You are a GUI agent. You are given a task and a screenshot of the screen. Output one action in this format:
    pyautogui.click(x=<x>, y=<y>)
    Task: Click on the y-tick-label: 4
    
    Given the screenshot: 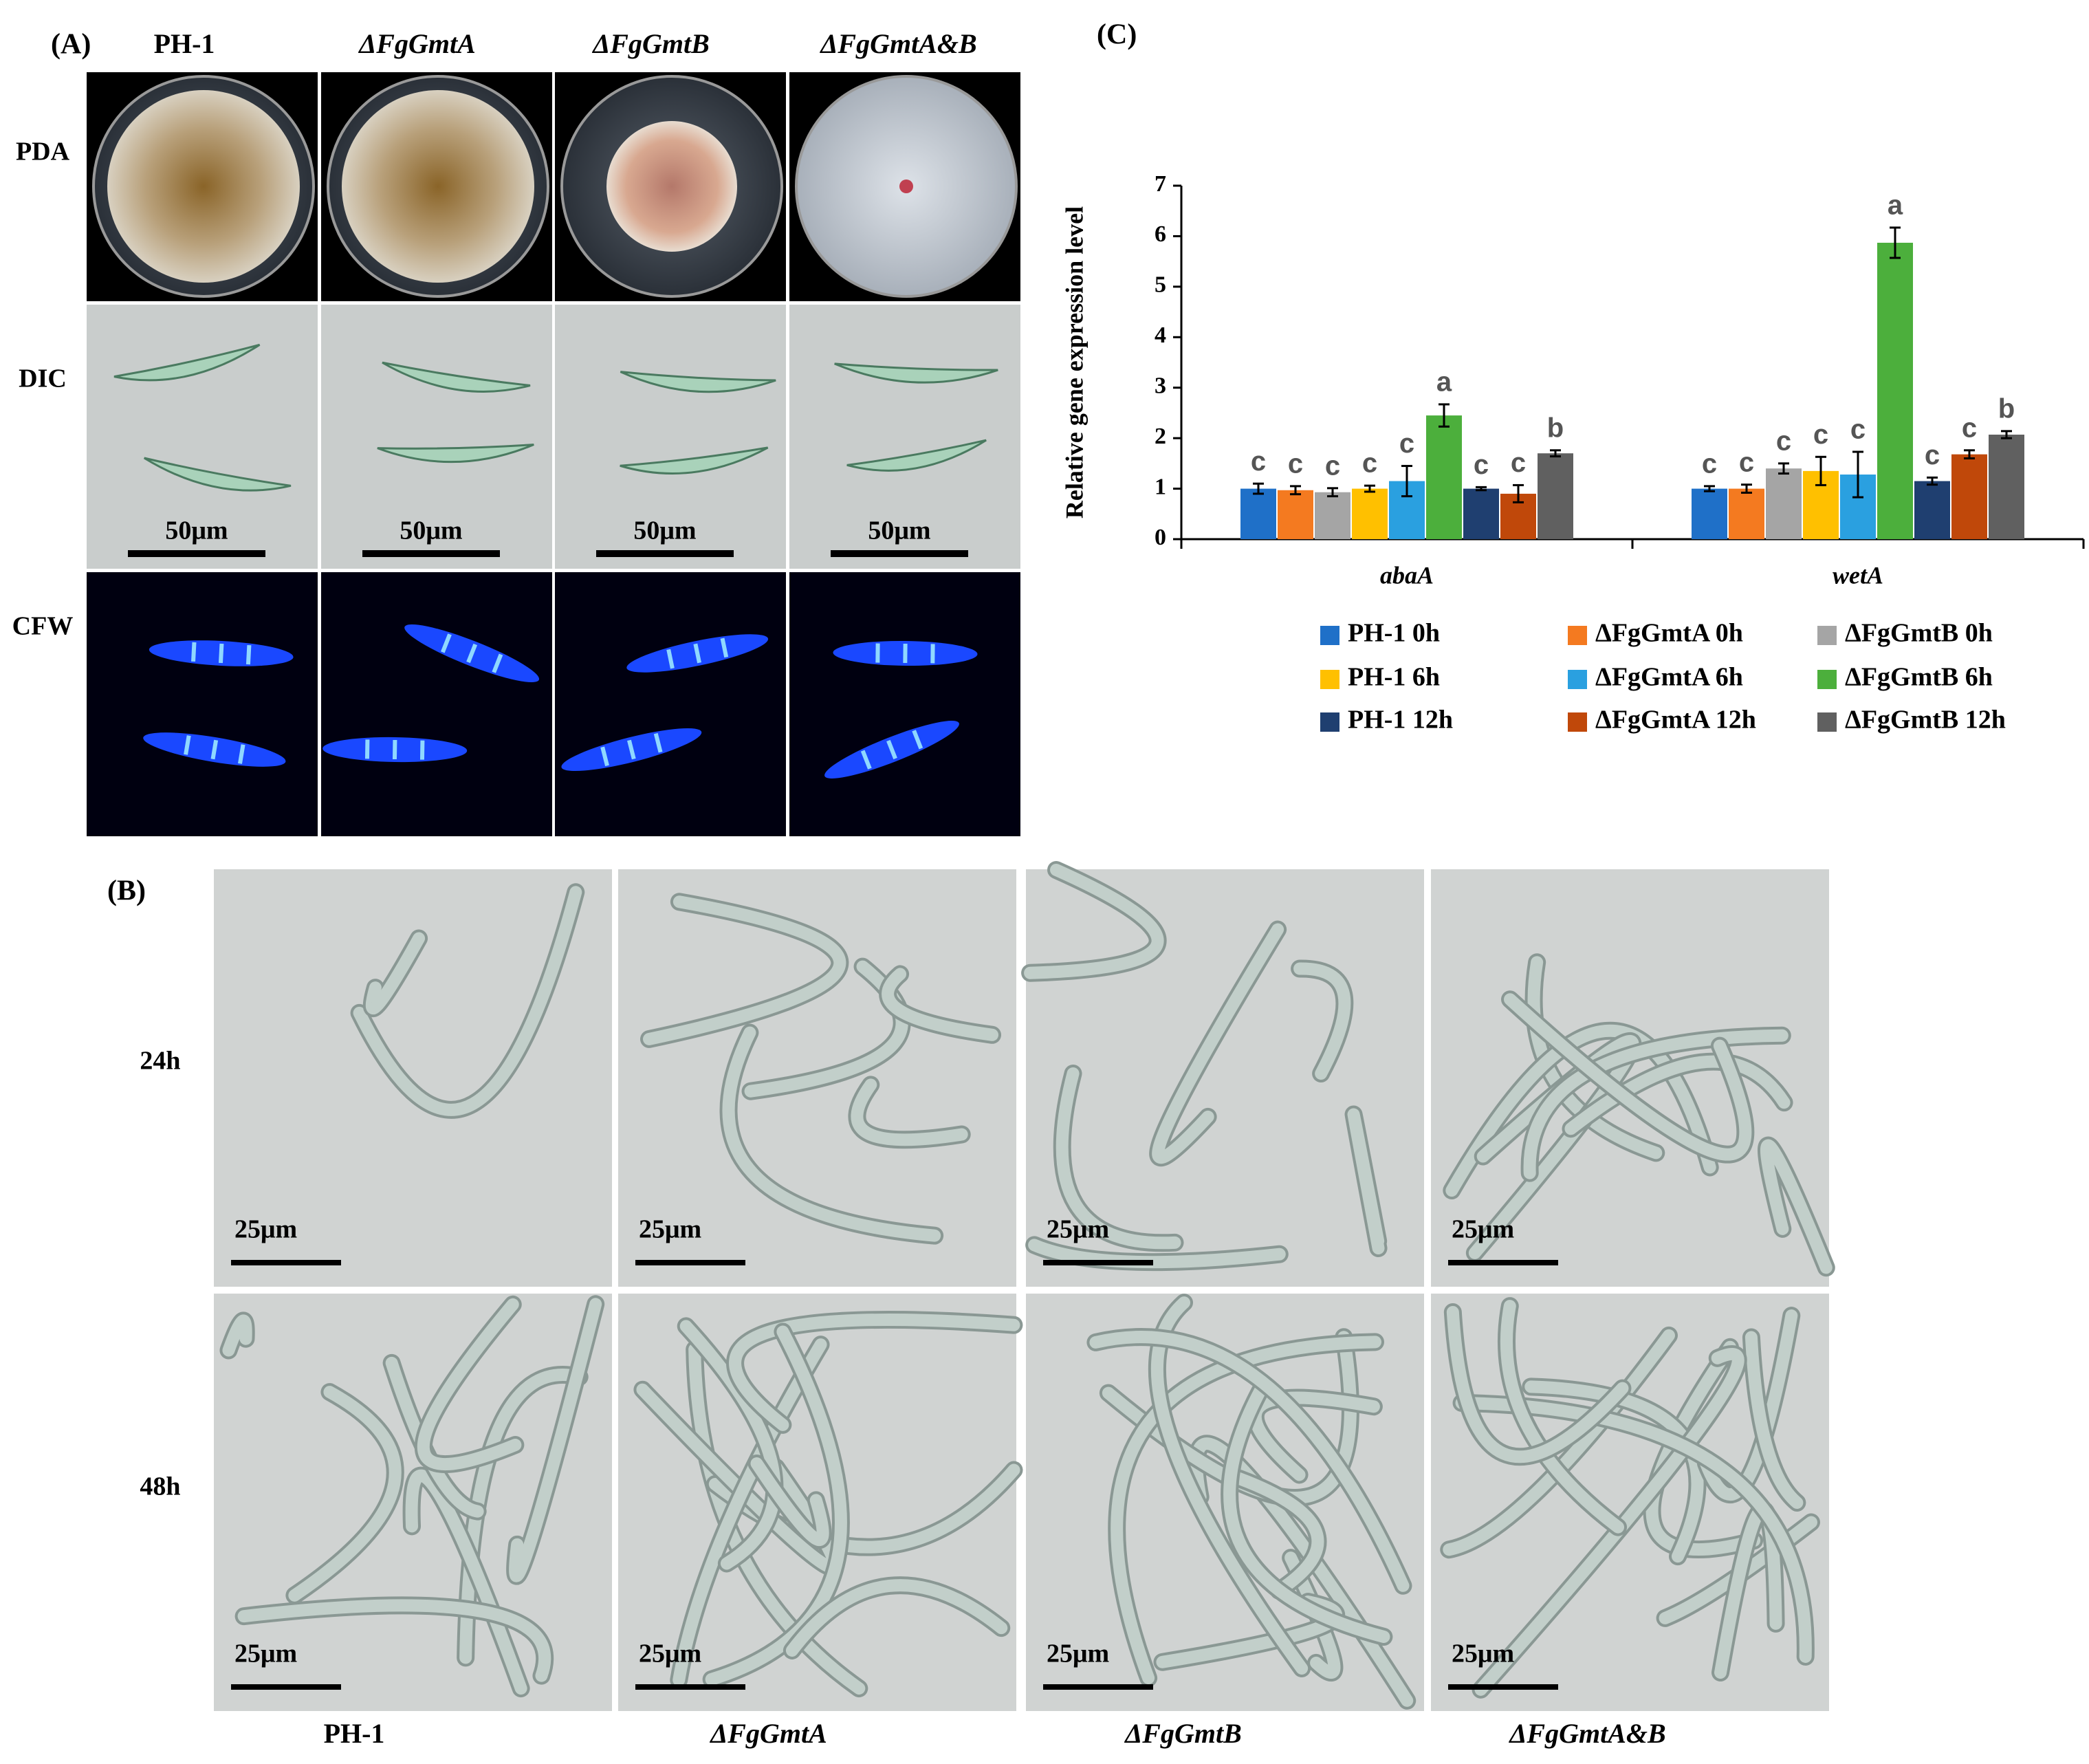 What is the action you would take?
    pyautogui.click(x=1160, y=335)
    